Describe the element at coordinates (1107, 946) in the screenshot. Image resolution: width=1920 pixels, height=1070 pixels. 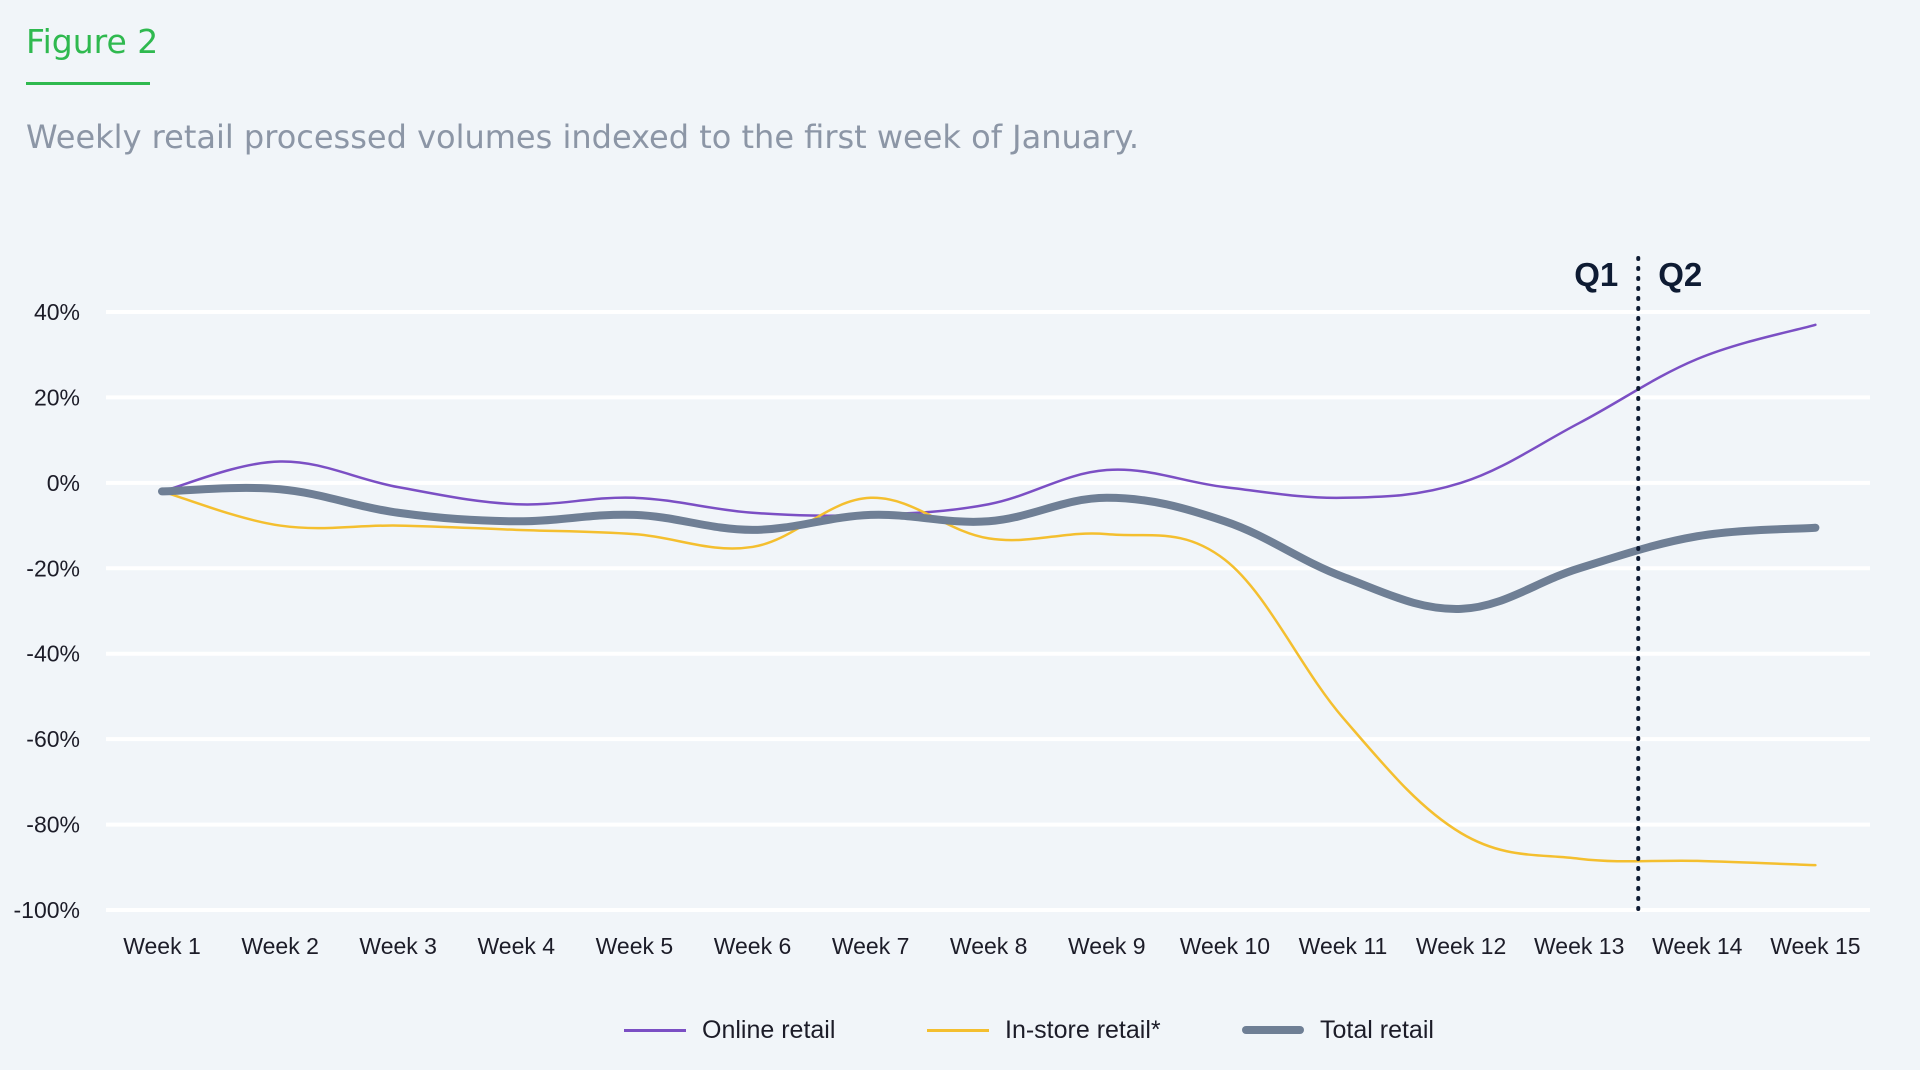
I see `x-tick-label: Week 9` at that location.